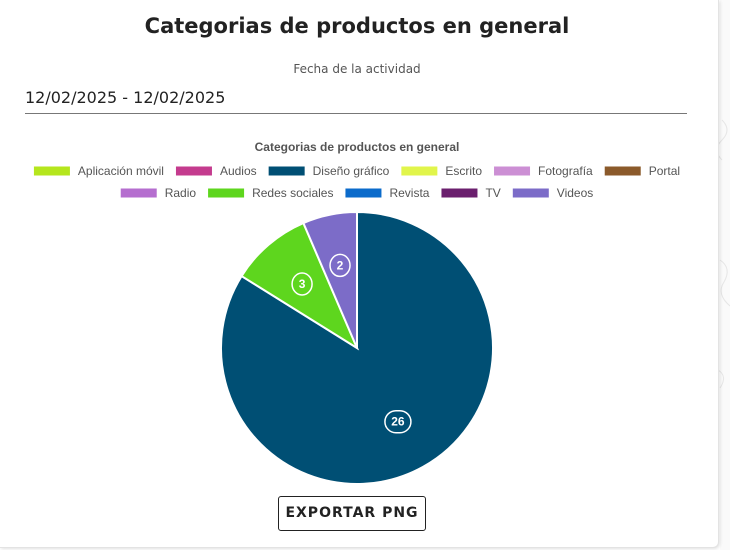 Image resolution: width=730 pixels, height=550 pixels. Describe the element at coordinates (330, 279) in the screenshot. I see `pie-slice-videos` at that location.